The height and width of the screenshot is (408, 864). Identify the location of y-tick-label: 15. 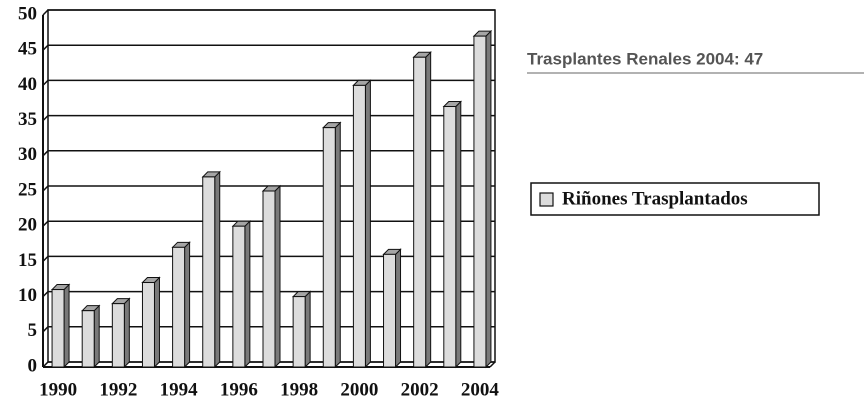
(27, 260).